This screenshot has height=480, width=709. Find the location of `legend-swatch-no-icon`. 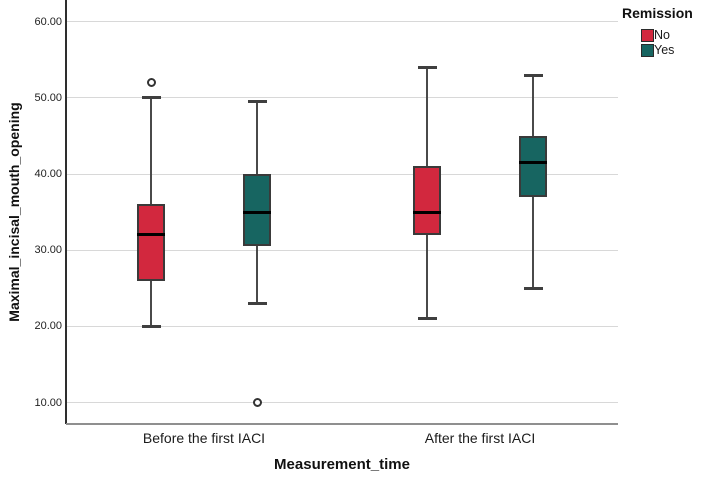

legend-swatch-no-icon is located at coordinates (647, 35).